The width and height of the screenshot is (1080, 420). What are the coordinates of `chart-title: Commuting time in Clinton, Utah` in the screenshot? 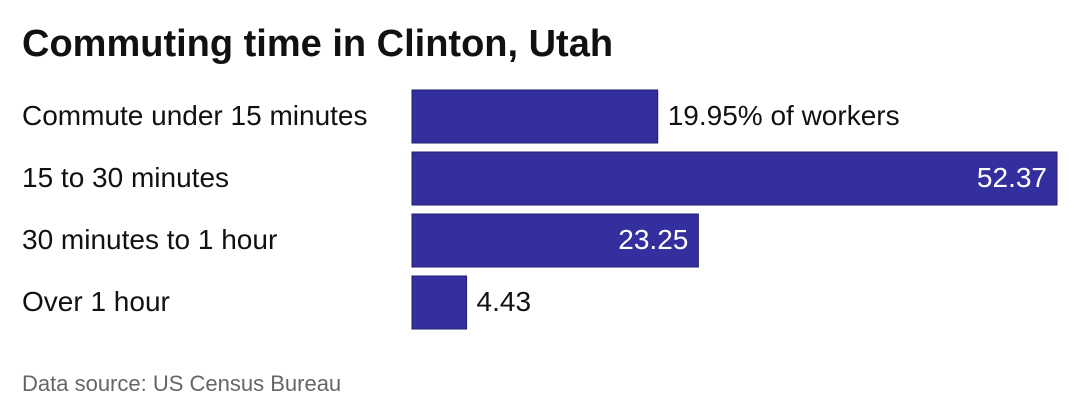 It's located at (317, 44).